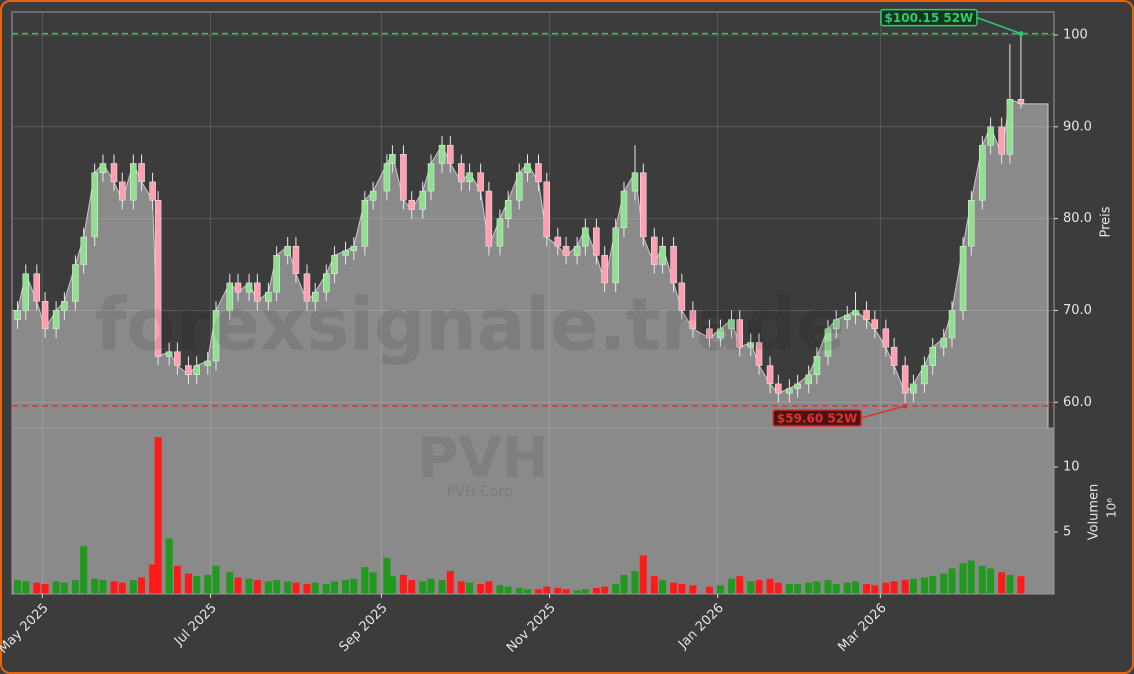 This screenshot has width=1134, height=674. I want to click on volume-tick-label: 5, so click(1067, 531).